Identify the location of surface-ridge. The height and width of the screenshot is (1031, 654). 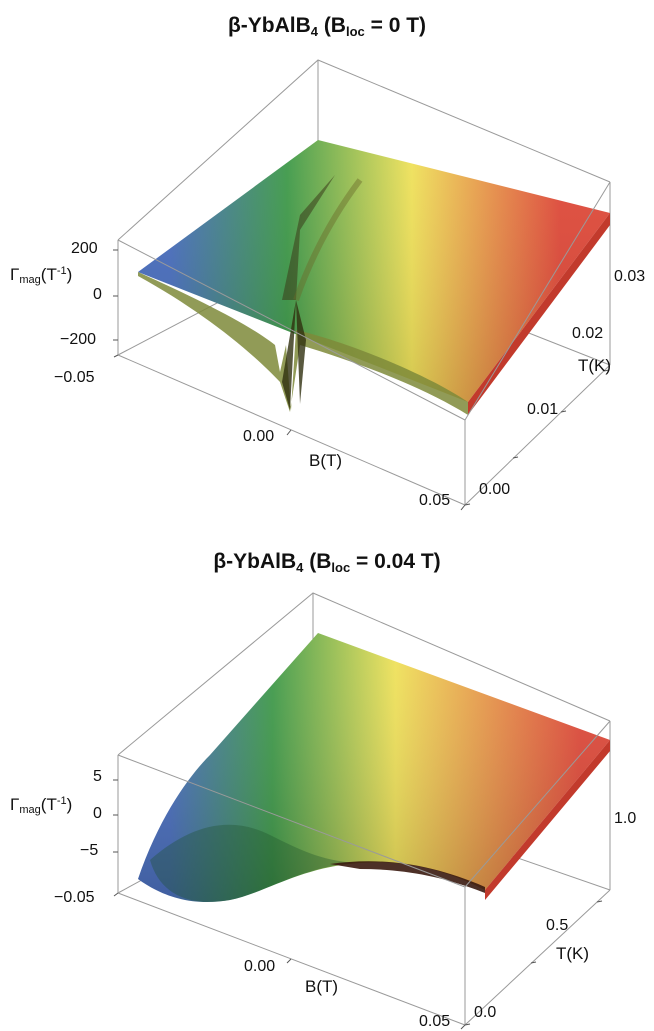
(328, 239).